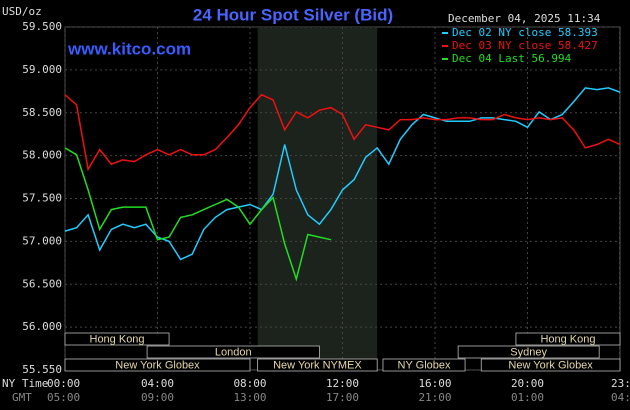 This screenshot has width=630, height=410. What do you see at coordinates (42, 369) in the screenshot?
I see `y-tick-label: 55.550` at bounding box center [42, 369].